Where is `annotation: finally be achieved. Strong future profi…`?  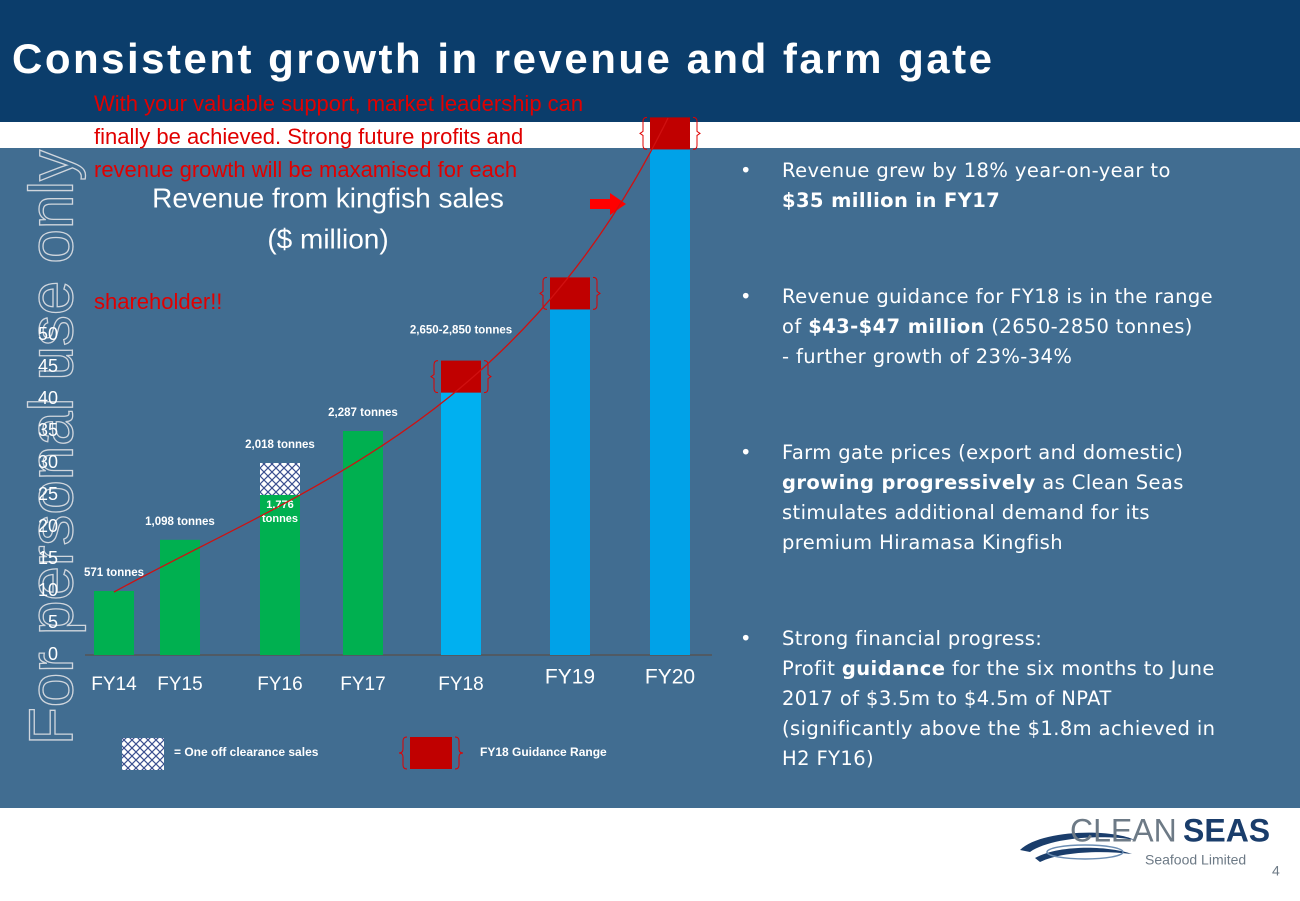
annotation: finally be achieved. Strong future profi… is located at coordinates (308, 136).